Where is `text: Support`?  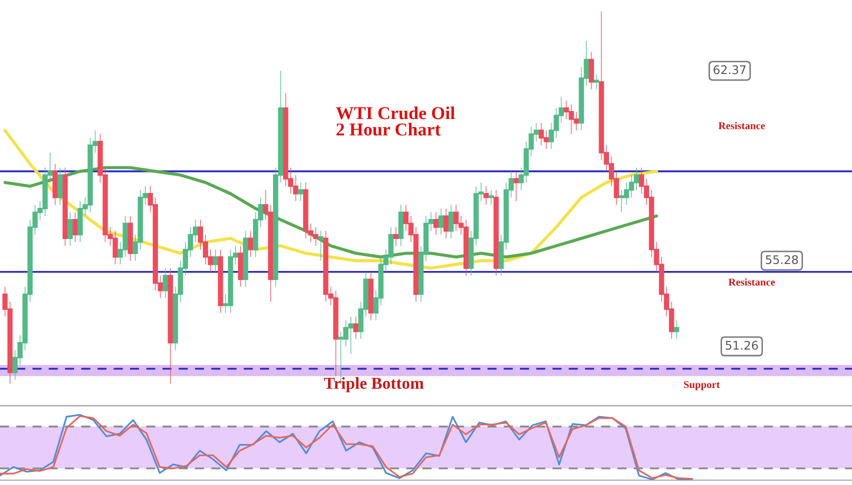
text: Support is located at coordinates (702, 385).